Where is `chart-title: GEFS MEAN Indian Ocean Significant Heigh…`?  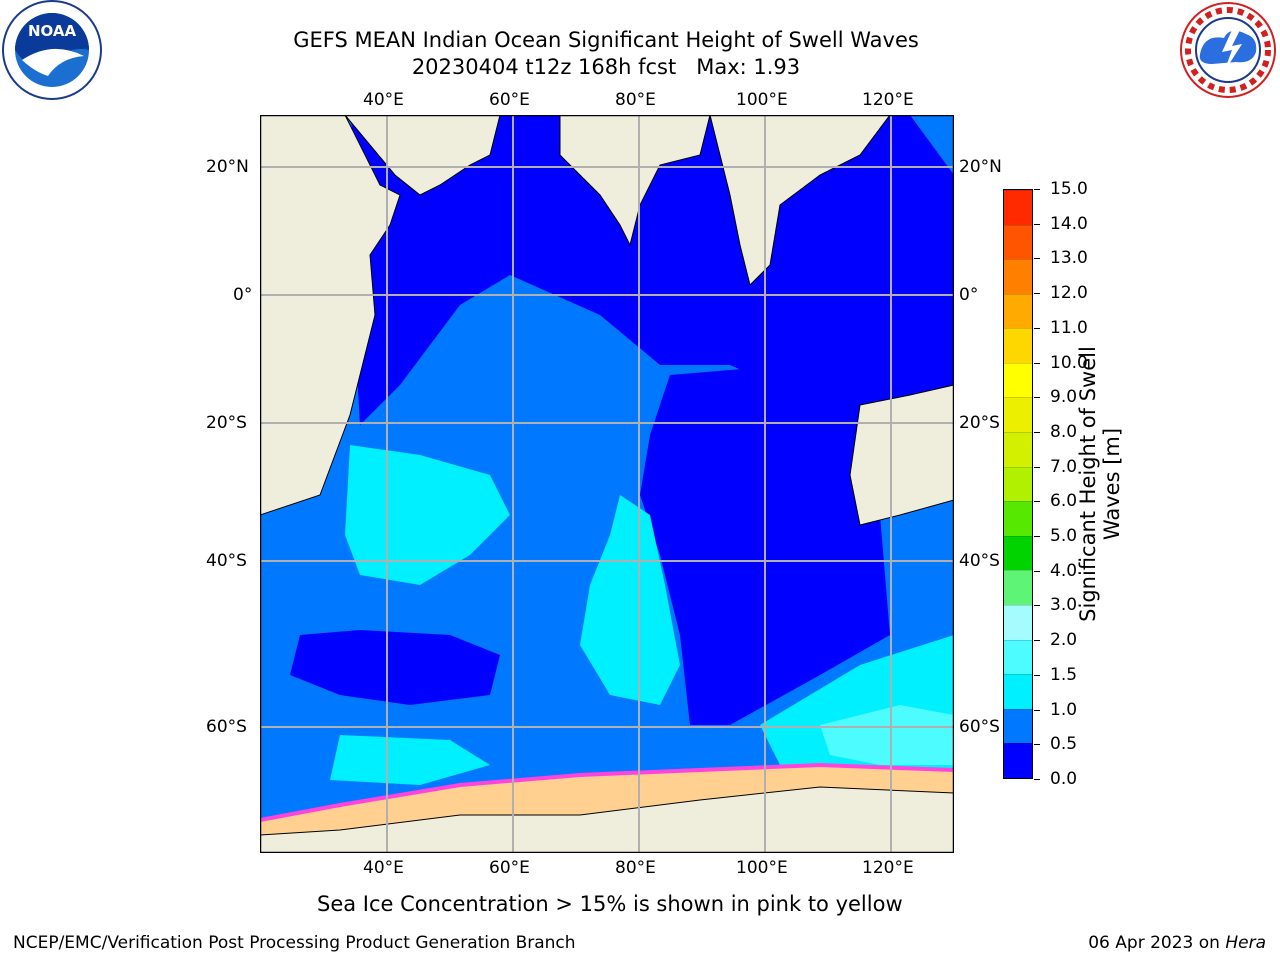 chart-title: GEFS MEAN Indian Ocean Significant Heigh… is located at coordinates (606, 40).